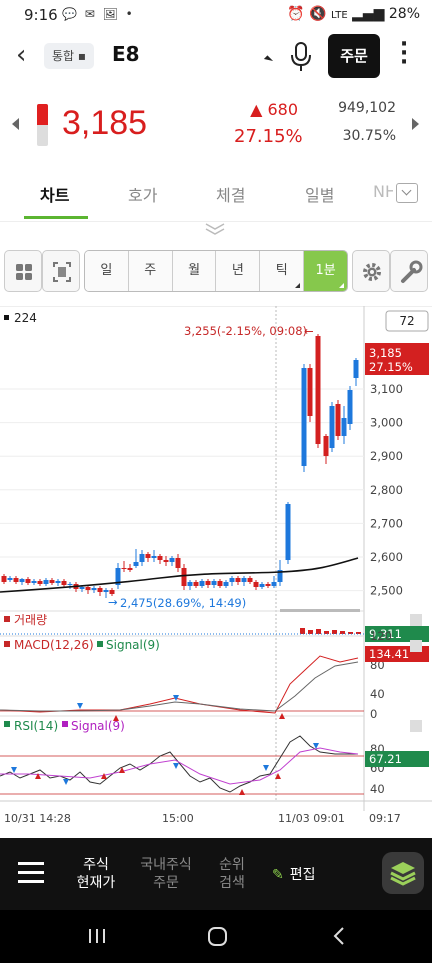  Describe the element at coordinates (63, 56) in the screenshot. I see `market-label: 통합` at that location.